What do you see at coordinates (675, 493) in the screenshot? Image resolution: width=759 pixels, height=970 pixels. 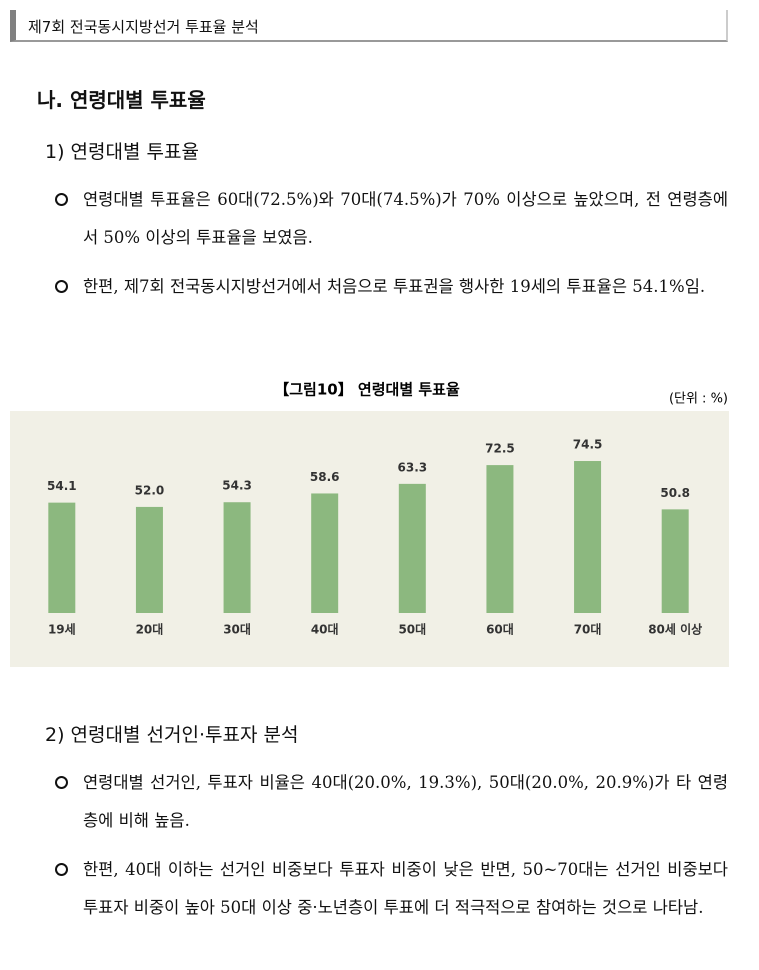 I see `data-label: 50.8` at bounding box center [675, 493].